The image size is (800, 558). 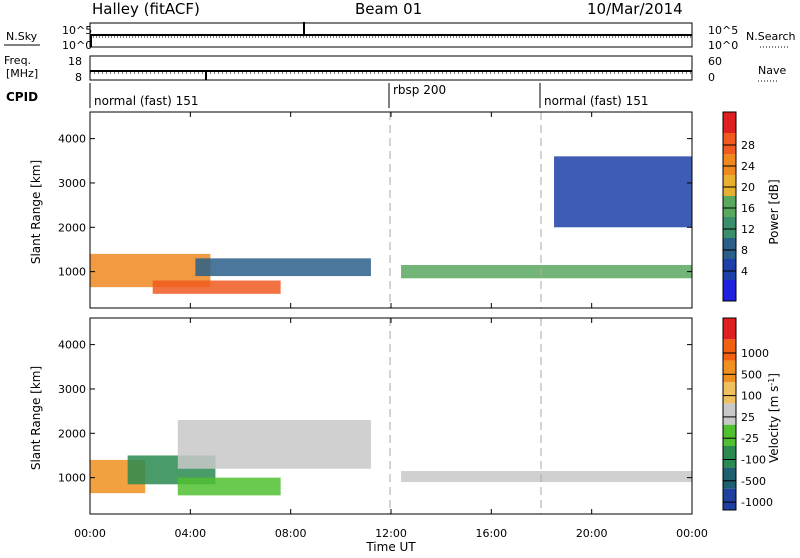 I want to click on power_colorbar-tick-label: 4, so click(x=744, y=271).